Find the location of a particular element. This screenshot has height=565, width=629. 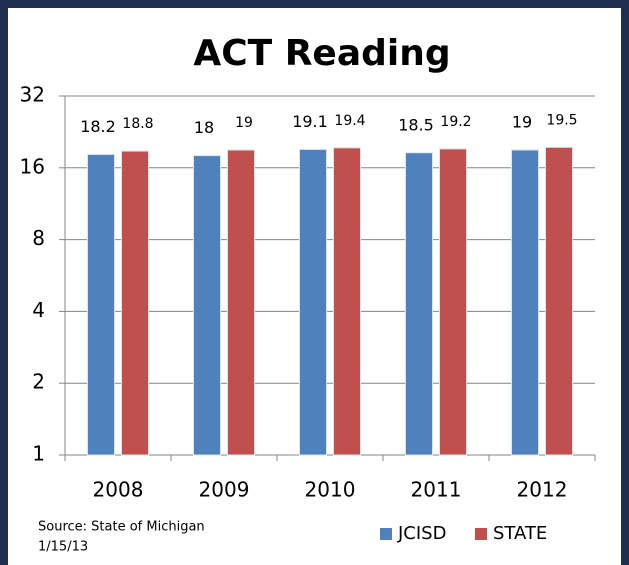

y-tick-label: 4 is located at coordinates (38, 310).